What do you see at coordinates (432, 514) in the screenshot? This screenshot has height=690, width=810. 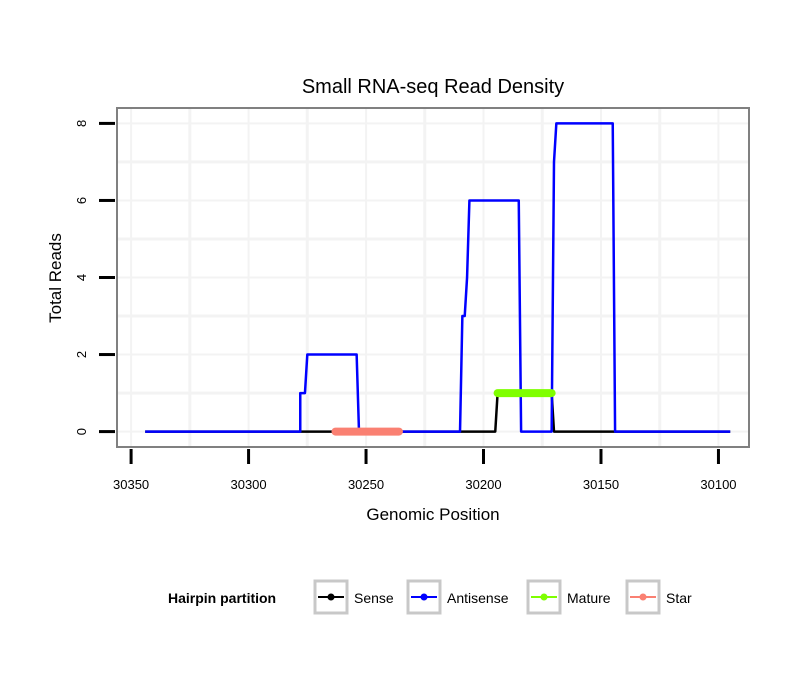 I see `x-axis-label: Genomic Position` at bounding box center [432, 514].